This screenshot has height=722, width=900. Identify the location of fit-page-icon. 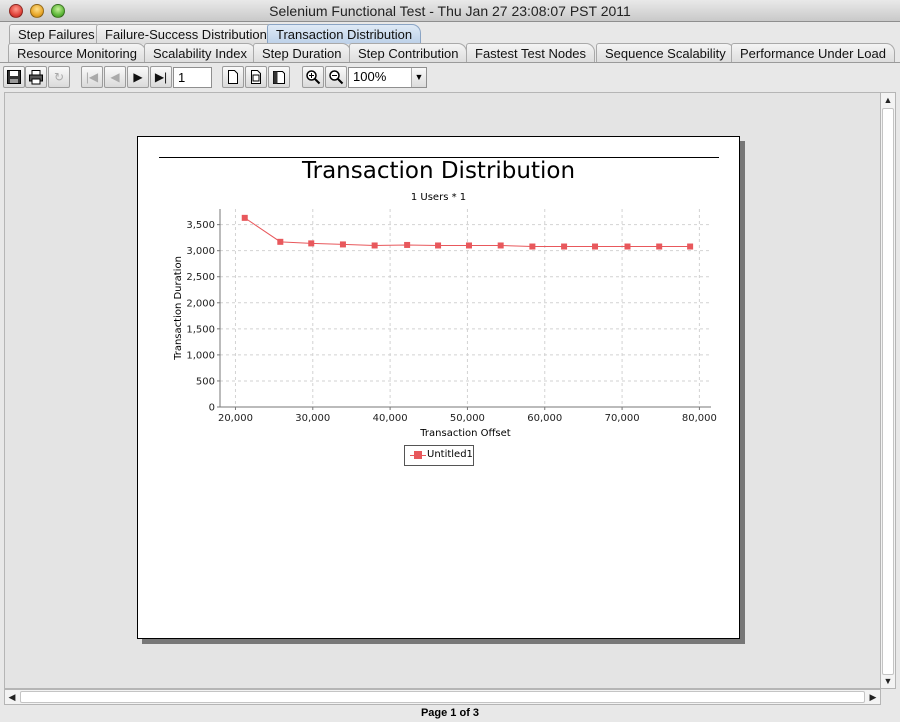
(256, 77).